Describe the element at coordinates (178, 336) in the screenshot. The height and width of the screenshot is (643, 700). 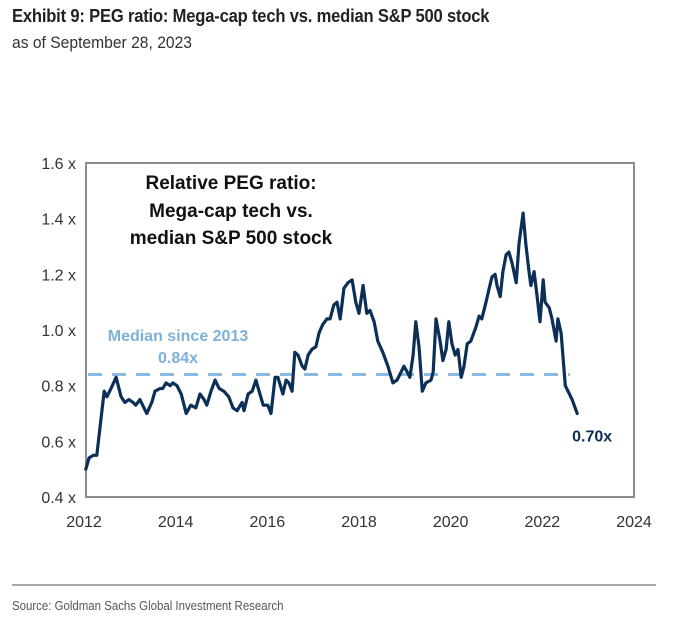
I see `median-label: Median since 2013` at that location.